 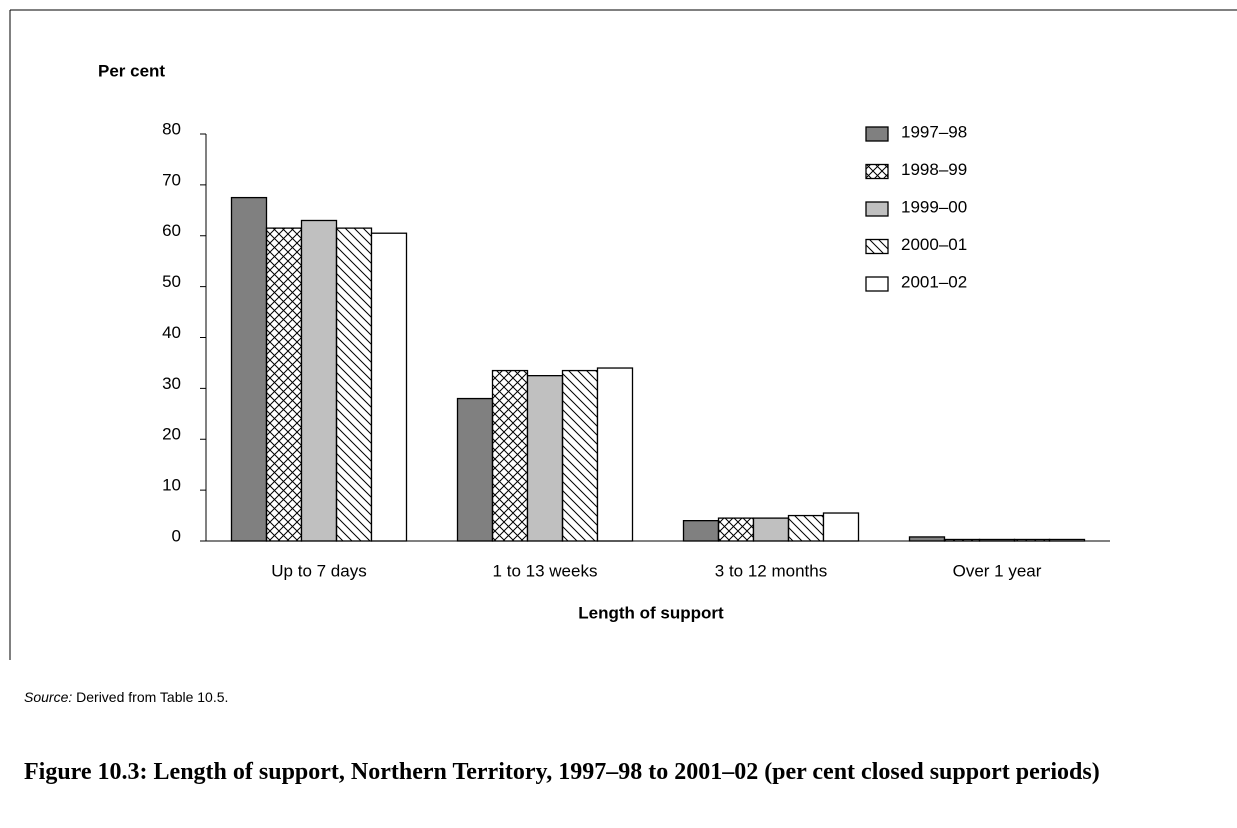 I want to click on source: Source: Derived from Table 10.5., so click(x=126, y=697).